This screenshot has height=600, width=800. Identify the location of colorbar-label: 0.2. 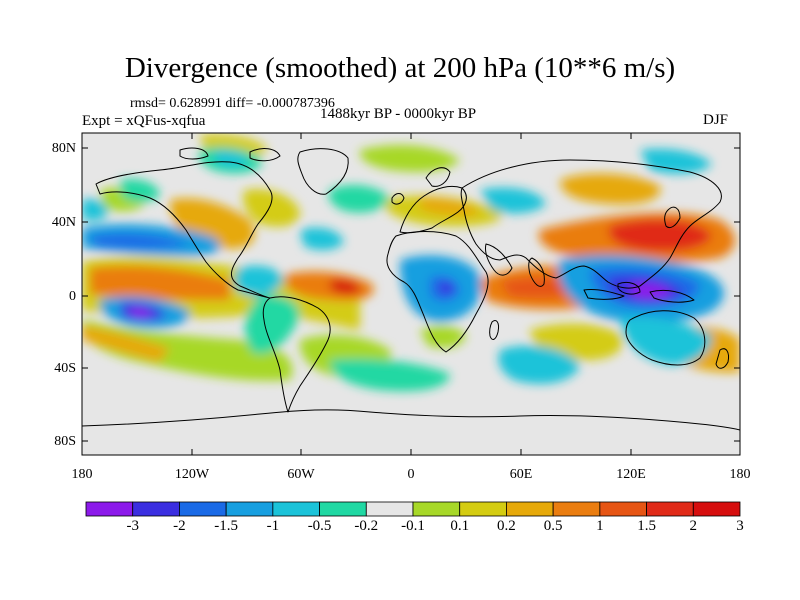
(506, 526).